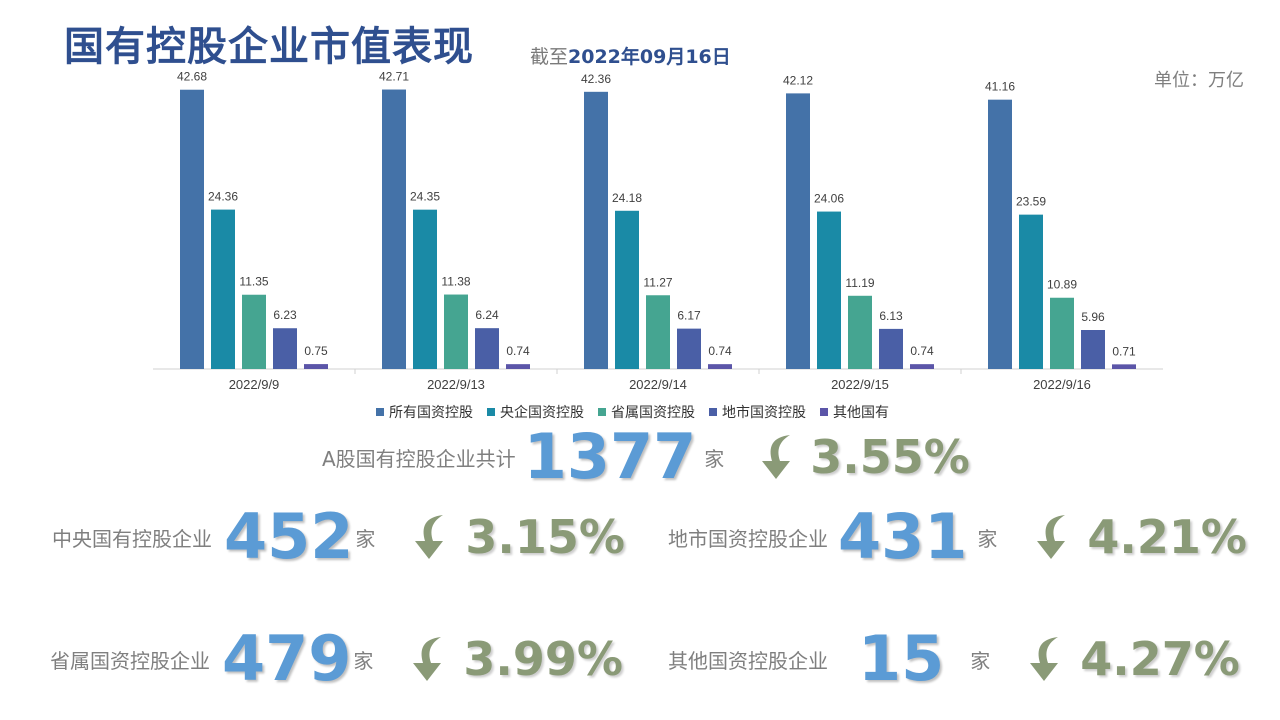 Image resolution: width=1280 pixels, height=720 pixels. What do you see at coordinates (1093, 317) in the screenshot?
I see `data-label: 5.96` at bounding box center [1093, 317].